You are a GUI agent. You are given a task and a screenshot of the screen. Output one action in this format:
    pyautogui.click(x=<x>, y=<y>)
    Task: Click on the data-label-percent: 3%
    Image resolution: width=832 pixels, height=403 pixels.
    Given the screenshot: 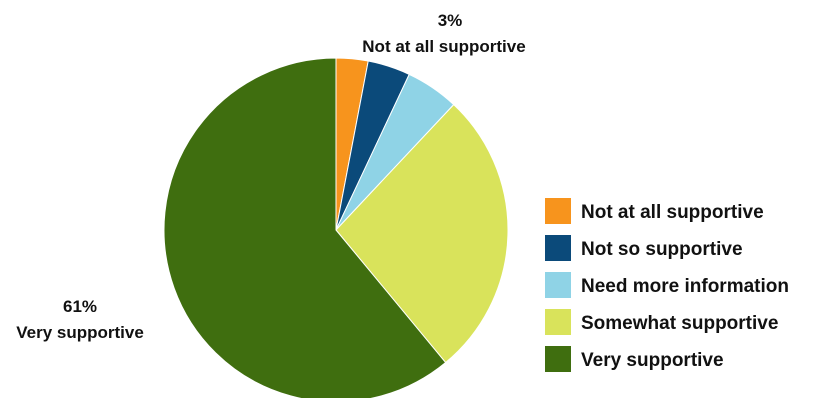 What is the action you would take?
    pyautogui.click(x=450, y=20)
    